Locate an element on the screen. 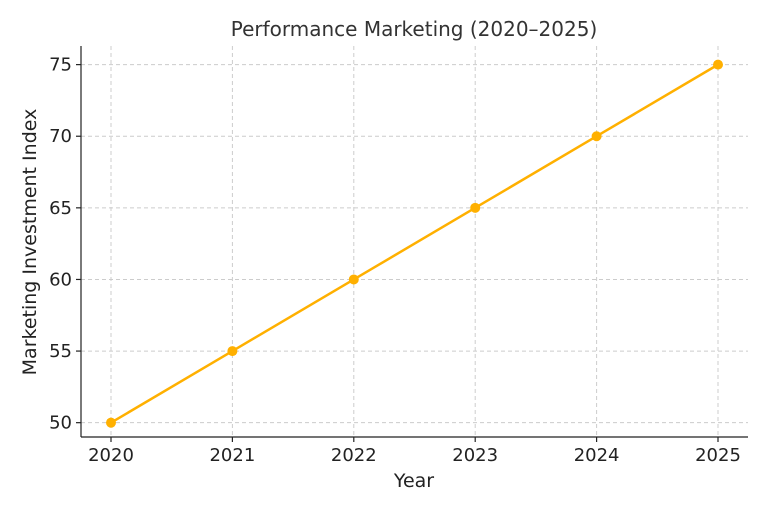 The width and height of the screenshot is (768, 512). data-point-2021 is located at coordinates (232, 351).